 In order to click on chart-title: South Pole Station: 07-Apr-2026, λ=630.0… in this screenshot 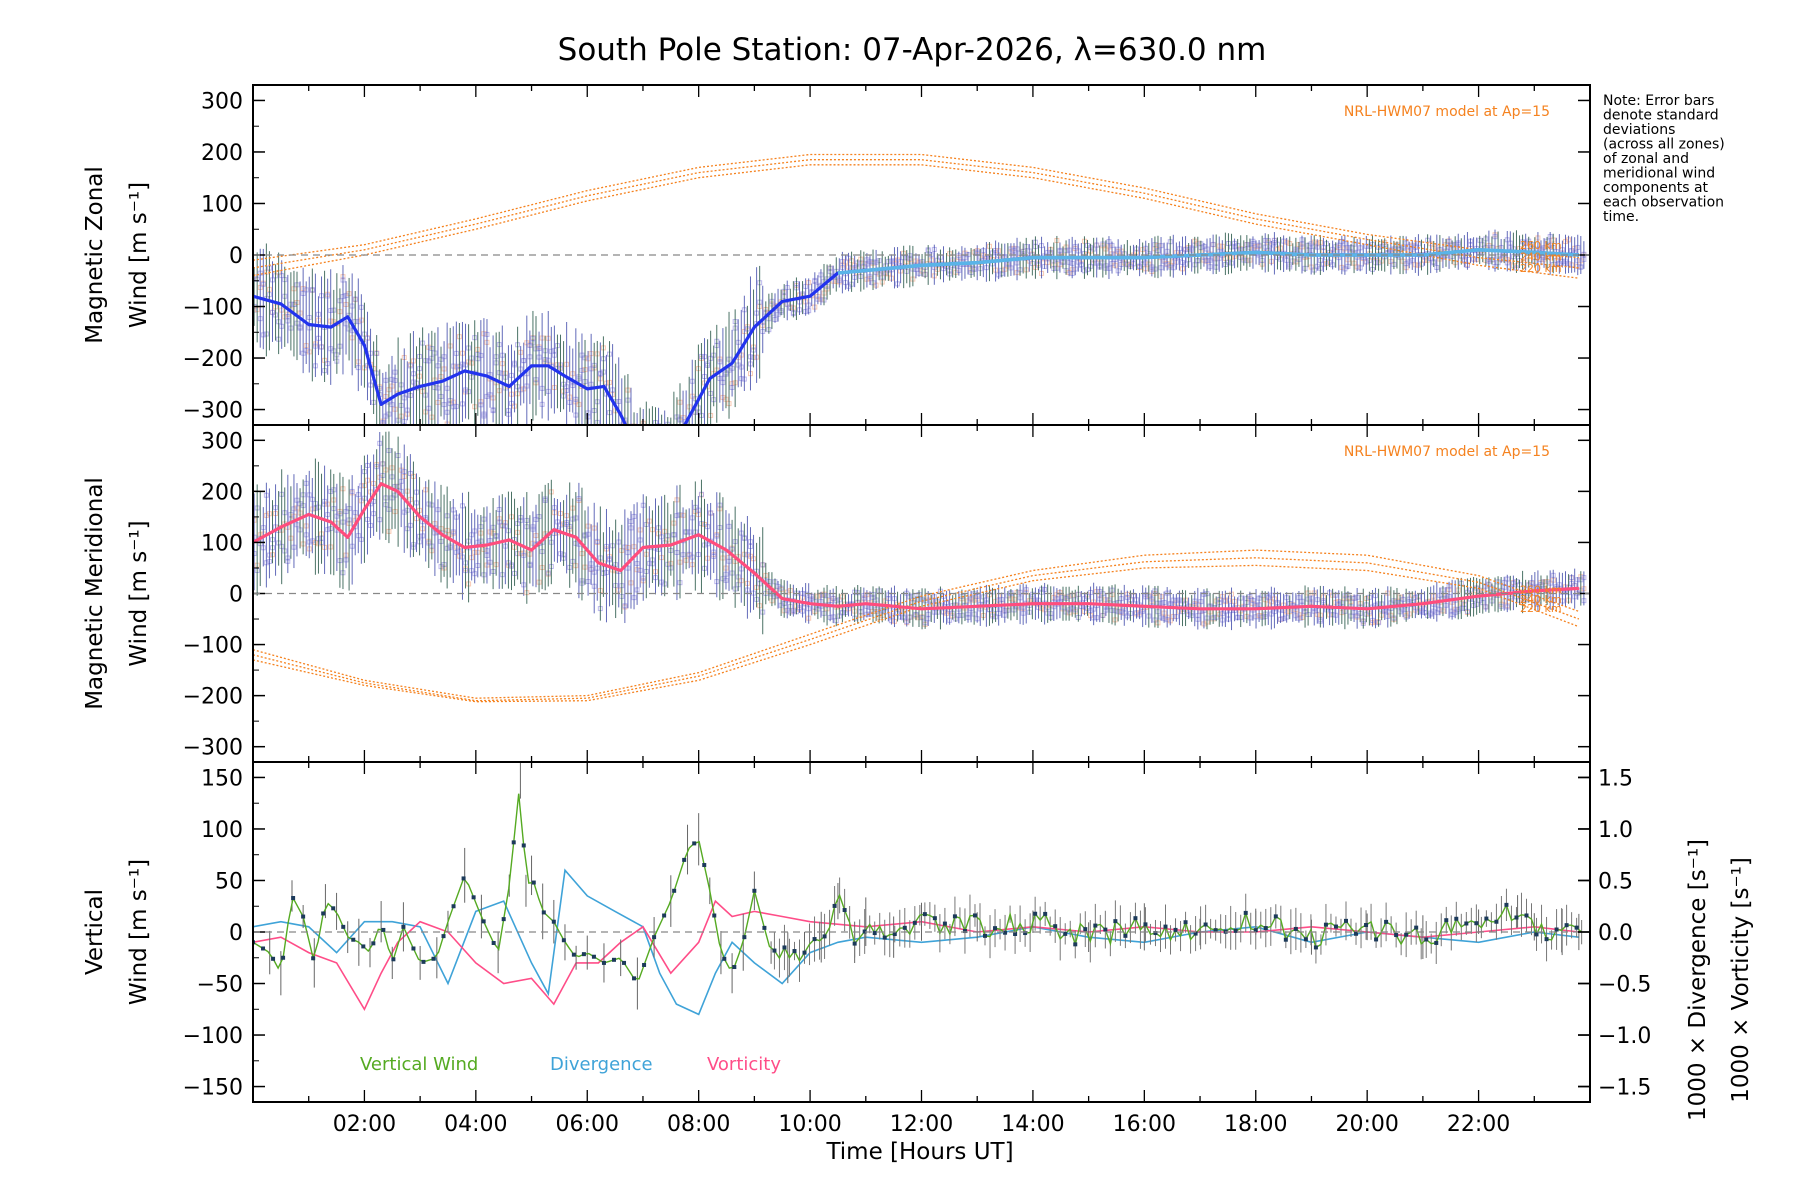, I will do `click(912, 50)`.